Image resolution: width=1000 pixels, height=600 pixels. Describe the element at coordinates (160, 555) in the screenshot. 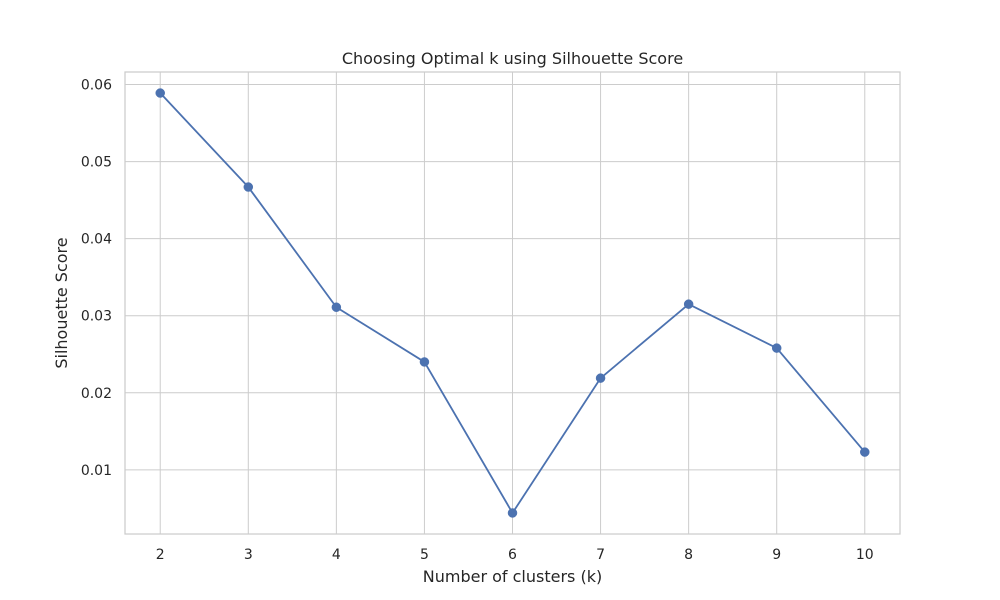

I see `x-tick-label: 2` at that location.